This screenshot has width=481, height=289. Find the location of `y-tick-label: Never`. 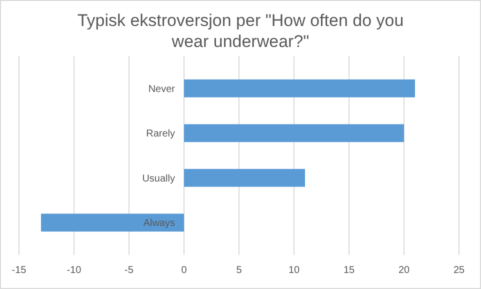

y-tick-label: Never is located at coordinates (162, 89).